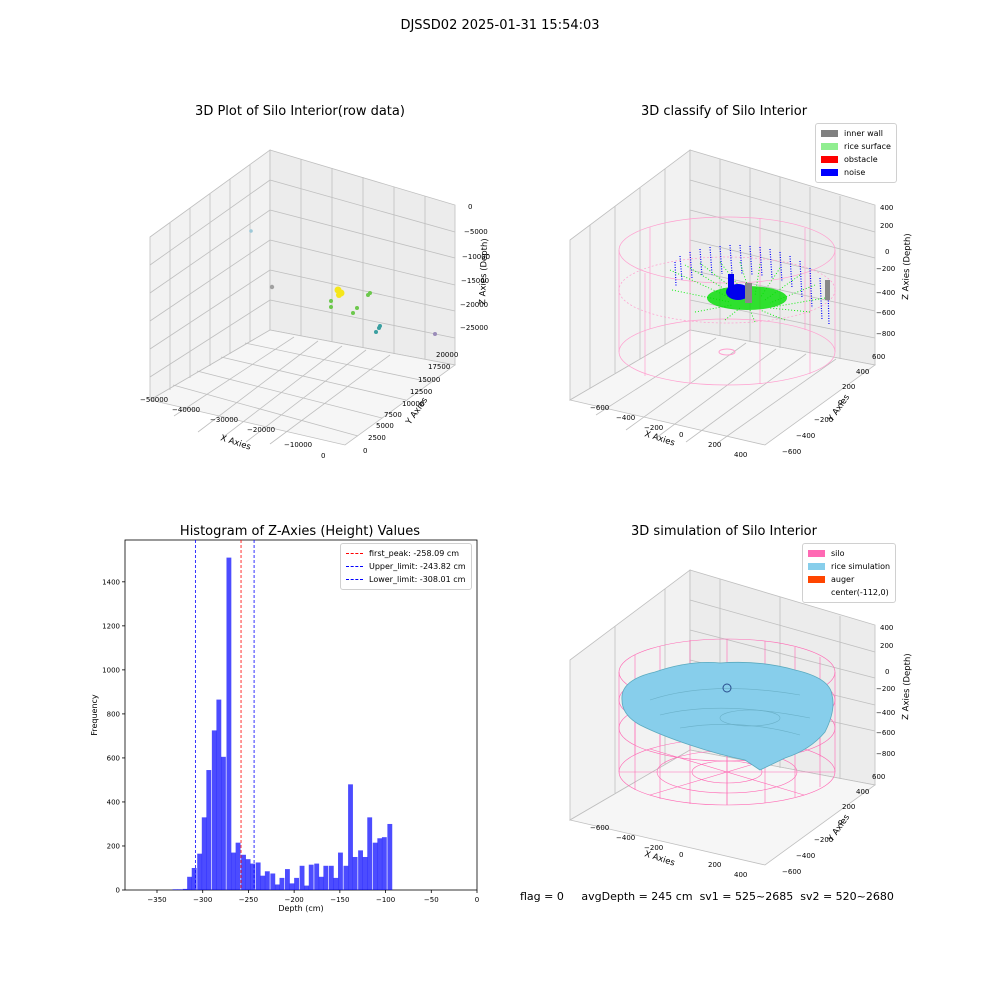  Describe the element at coordinates (414, 553) in the screenshot. I see `legend-label: first_peak: -258.09 cm` at that location.